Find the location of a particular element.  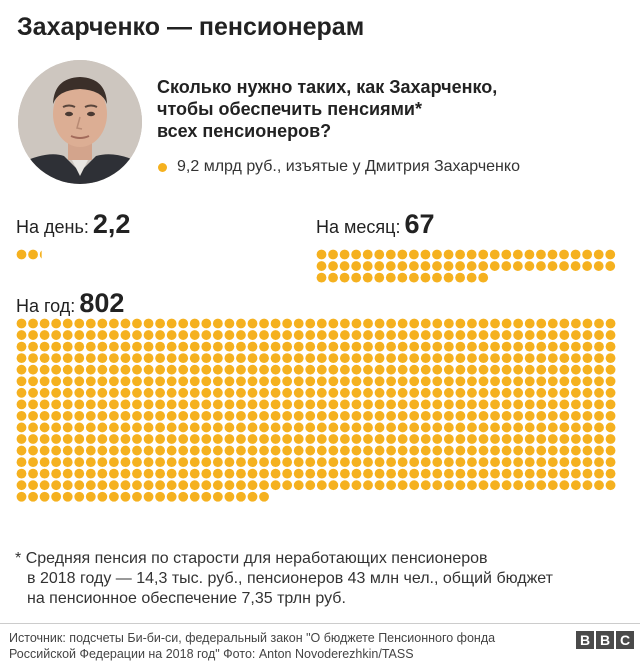

logo-letter: C is located at coordinates (625, 640).